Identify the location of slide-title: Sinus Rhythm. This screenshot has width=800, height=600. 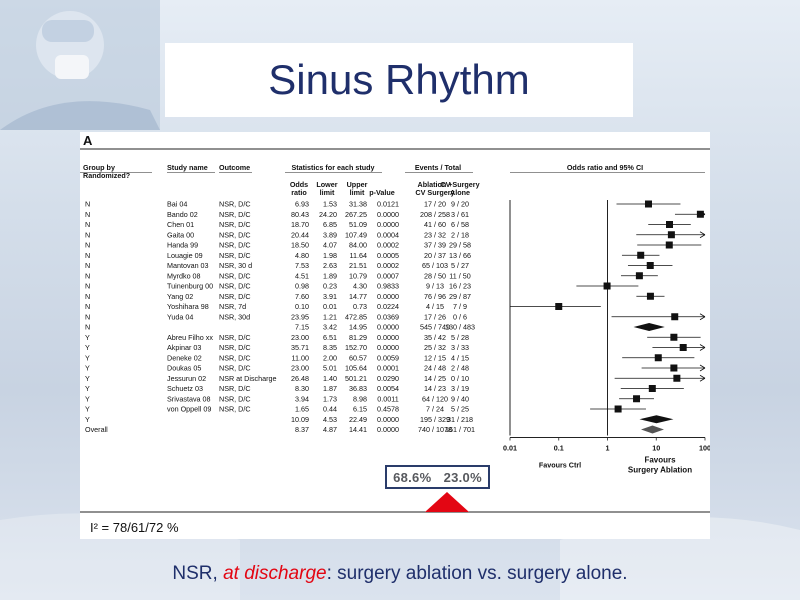
(399, 79).